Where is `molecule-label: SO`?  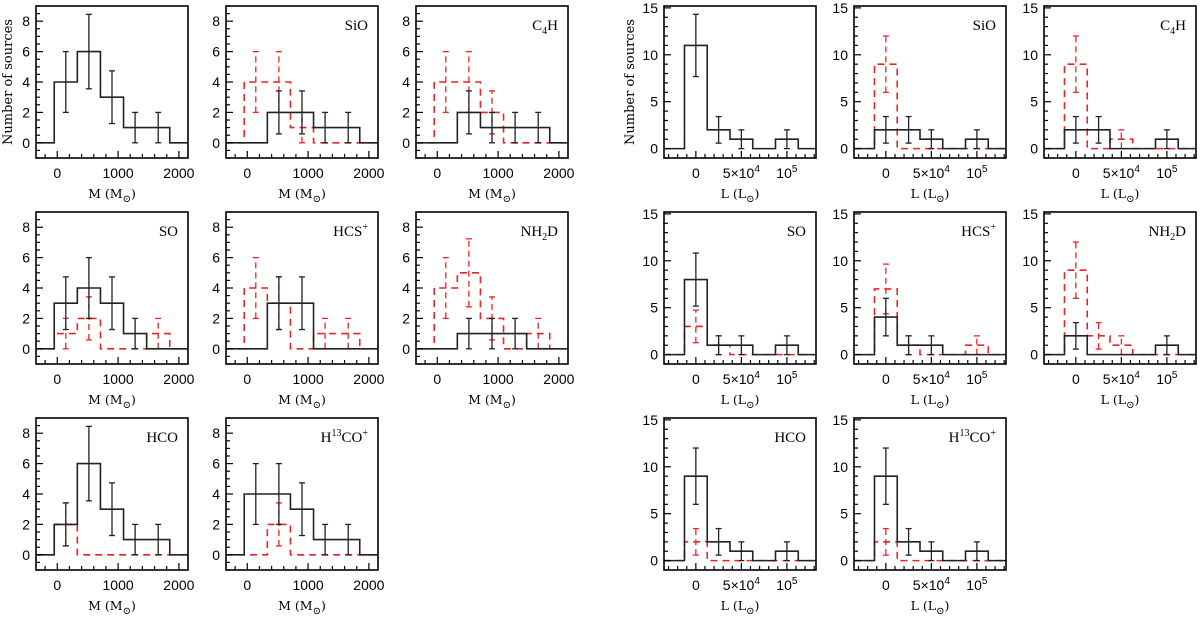
molecule-label: SO is located at coordinates (168, 232).